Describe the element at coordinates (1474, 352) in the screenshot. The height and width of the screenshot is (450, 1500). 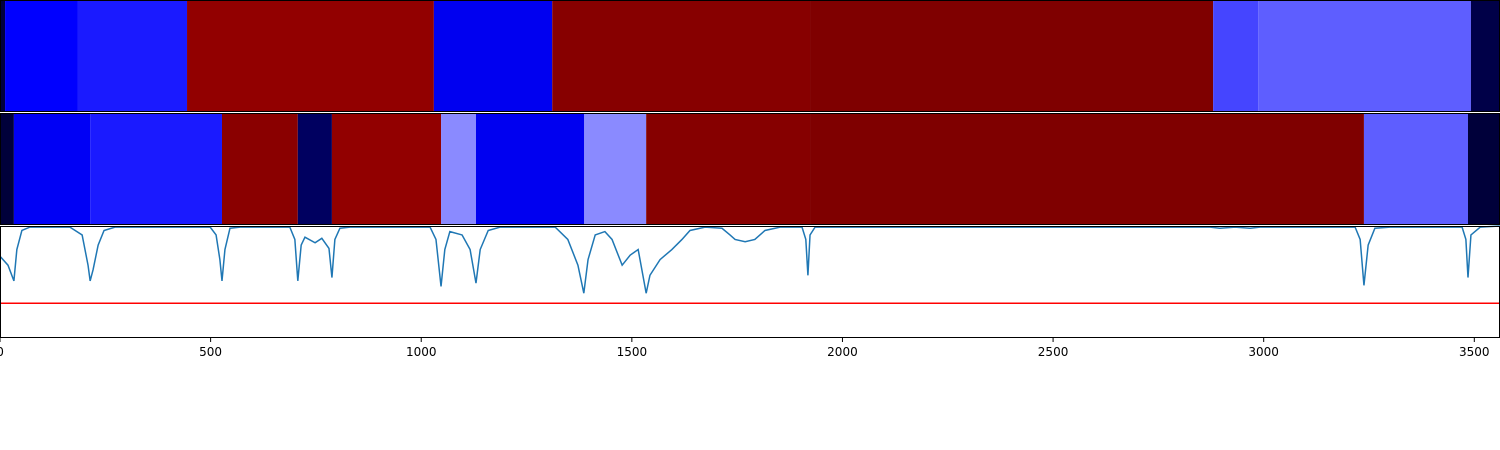
I see `x-tick-label: 3500` at that location.